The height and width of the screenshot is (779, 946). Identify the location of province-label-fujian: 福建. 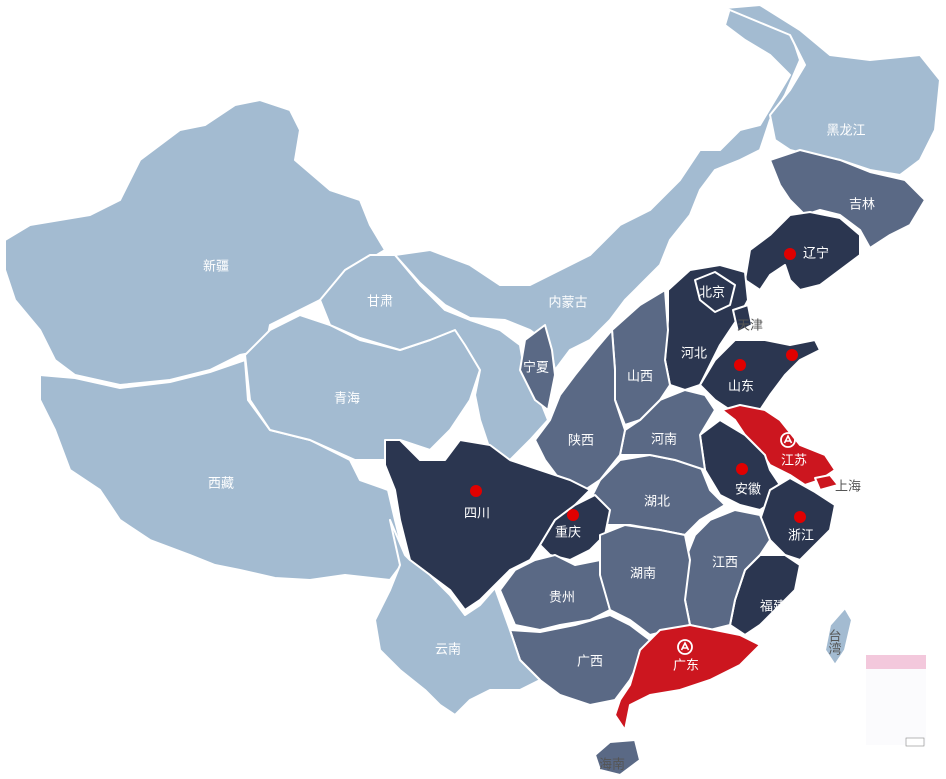
(773, 607).